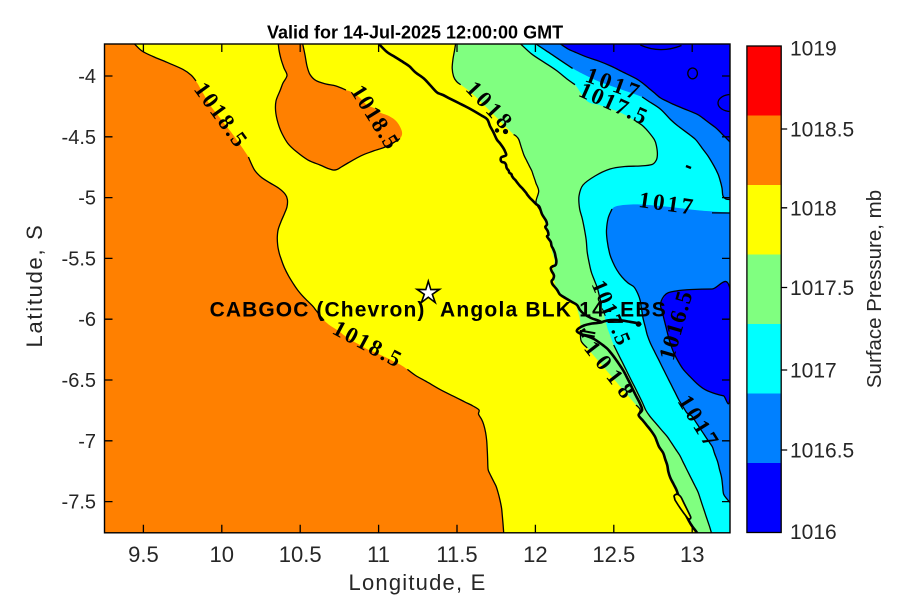 The width and height of the screenshot is (900, 600). Describe the element at coordinates (318, 310) in the screenshot. I see `svg-text: CABGOC (Chevron)` at that location.